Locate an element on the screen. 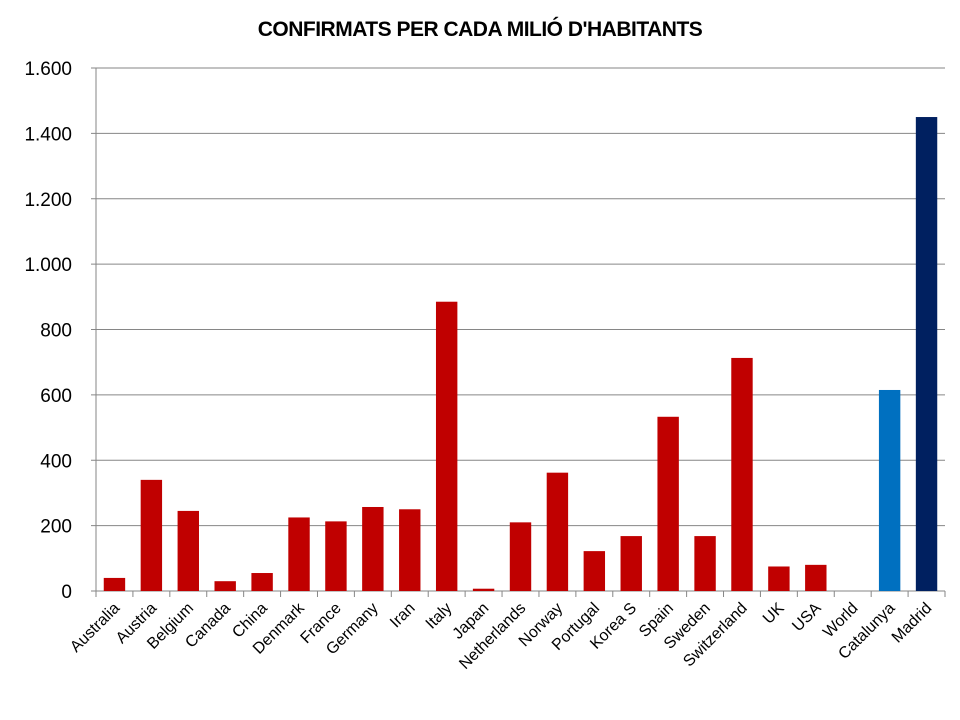 The height and width of the screenshot is (720, 960). y-tick-label: 800 is located at coordinates (56, 331).